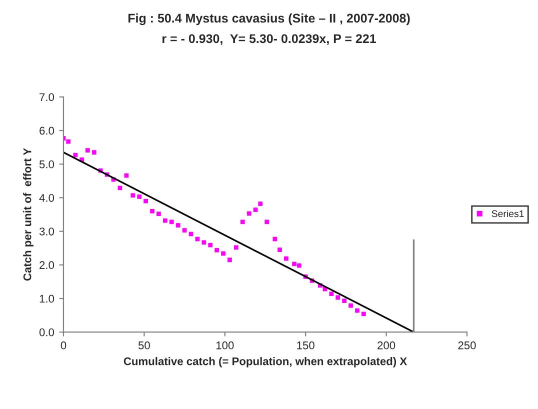 The height and width of the screenshot is (409, 538). What do you see at coordinates (46, 164) in the screenshot?
I see `y-tick-label: 5.0` at bounding box center [46, 164].